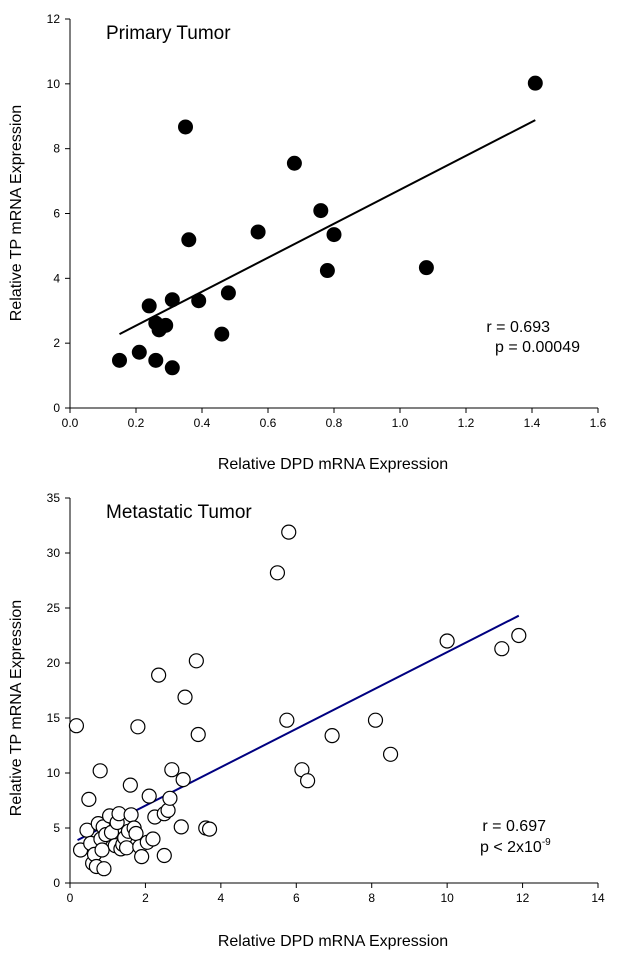 The image size is (639, 955). What do you see at coordinates (296, 898) in the screenshot?
I see `x-tick-label: 6` at bounding box center [296, 898].